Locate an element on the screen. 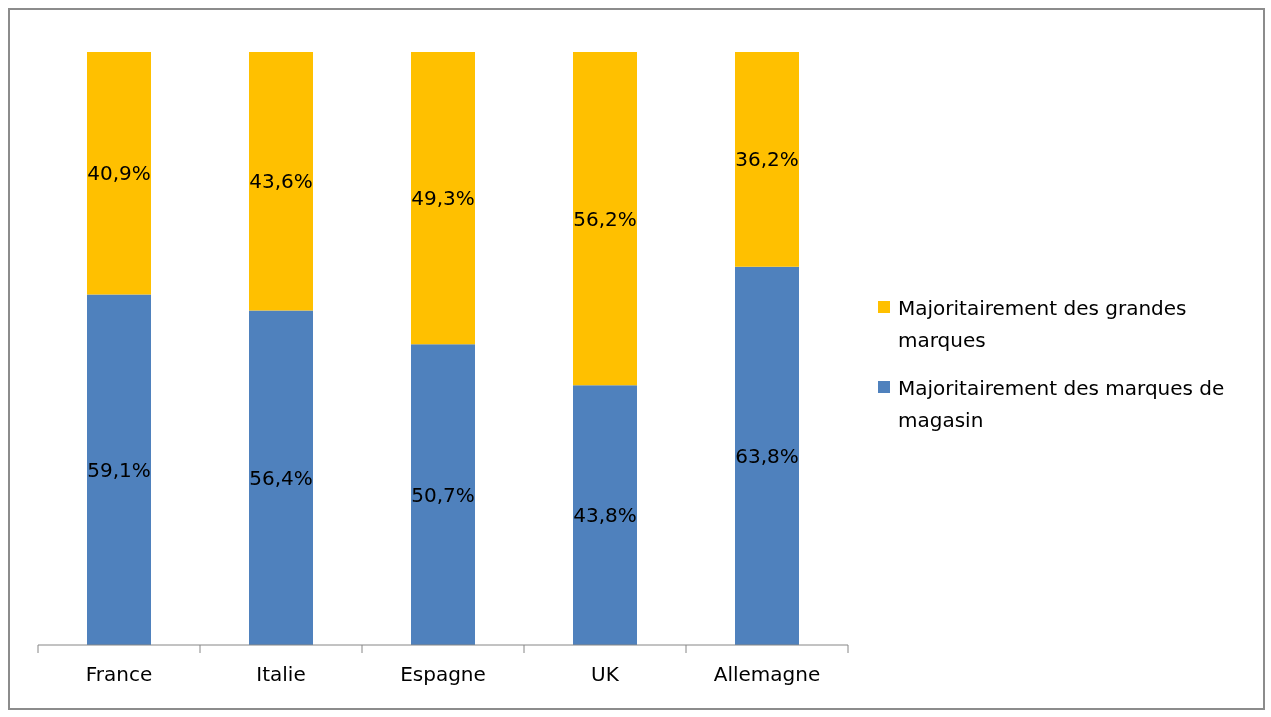  legend-label: Majoritairement des marques de magasin is located at coordinates (1062, 404).